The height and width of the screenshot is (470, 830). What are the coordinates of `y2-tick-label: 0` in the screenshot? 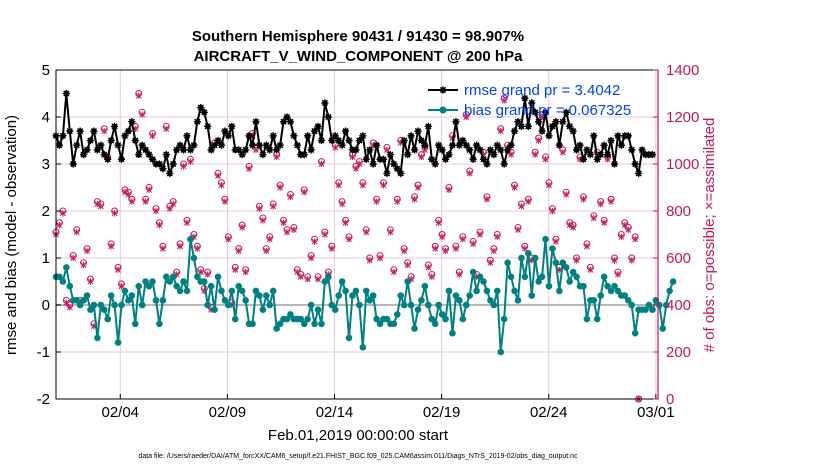 It's located at (670, 399).